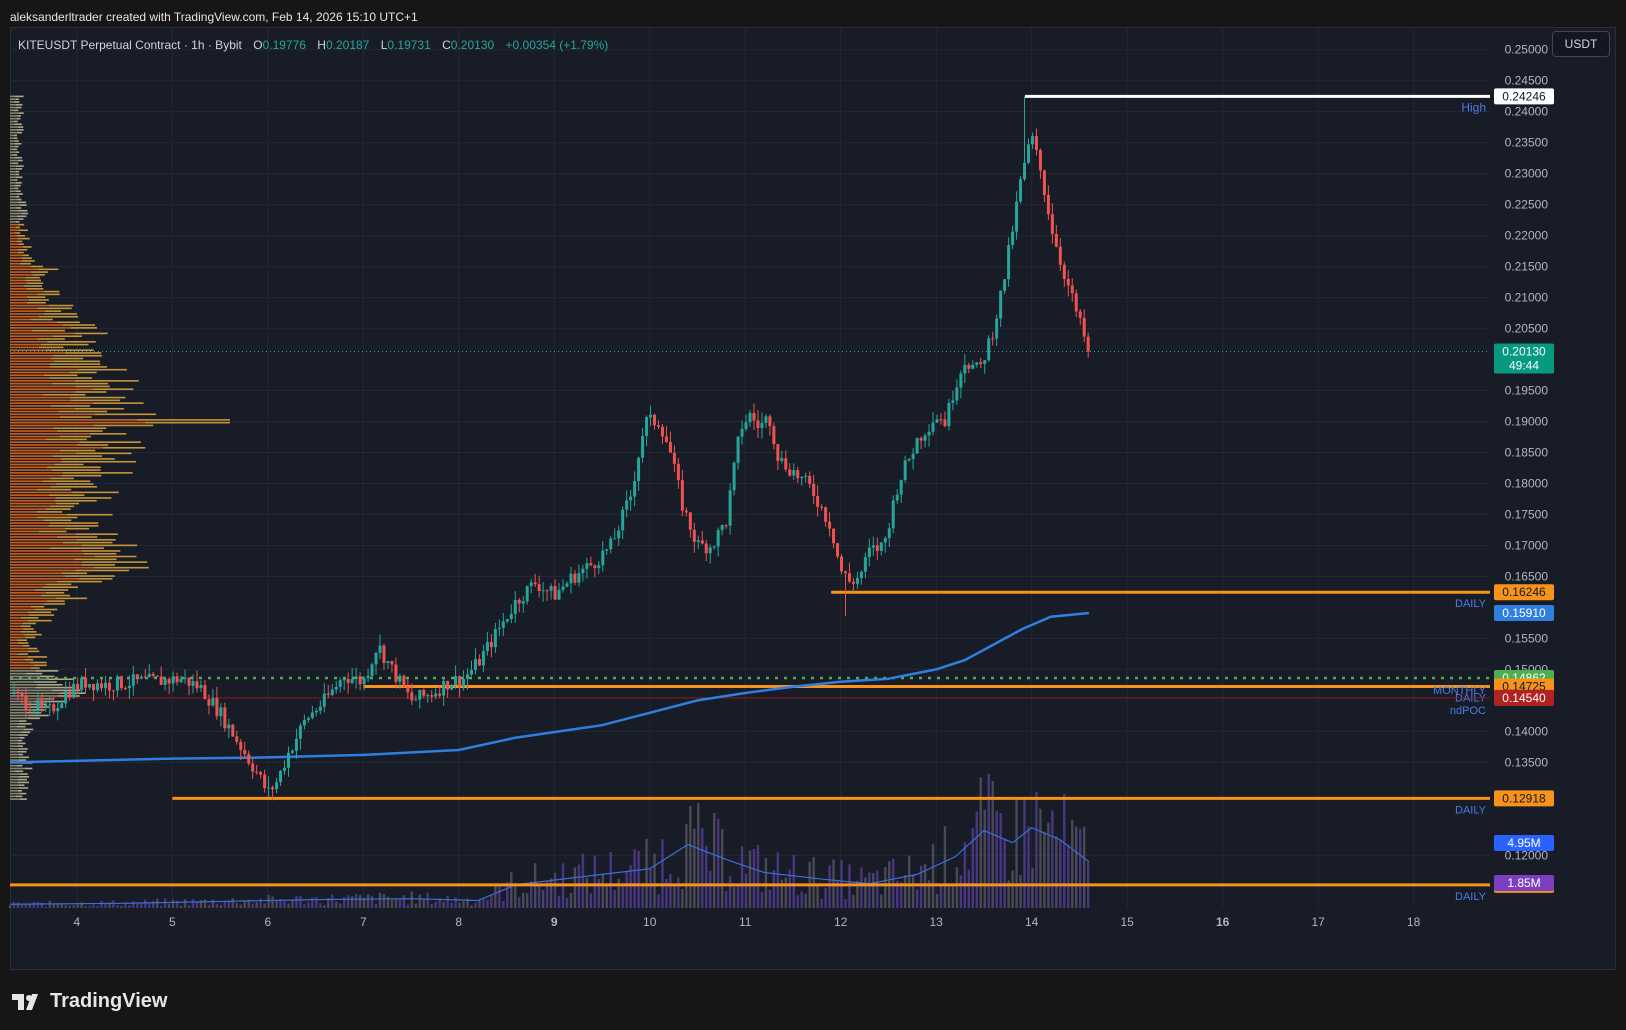  Describe the element at coordinates (1523, 843) in the screenshot. I see `volume-ma-badge: 4.95M` at that location.